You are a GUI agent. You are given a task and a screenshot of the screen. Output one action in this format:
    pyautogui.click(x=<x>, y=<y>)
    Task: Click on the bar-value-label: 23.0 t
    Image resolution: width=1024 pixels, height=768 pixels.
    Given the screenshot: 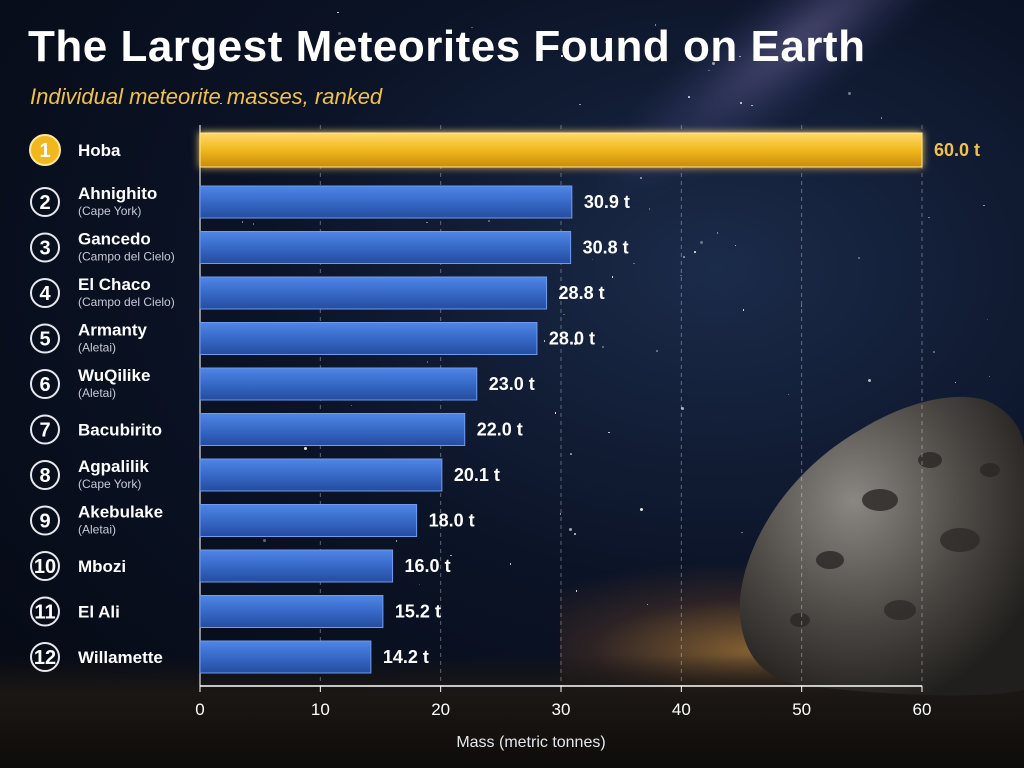 What is the action you would take?
    pyautogui.click(x=512, y=384)
    